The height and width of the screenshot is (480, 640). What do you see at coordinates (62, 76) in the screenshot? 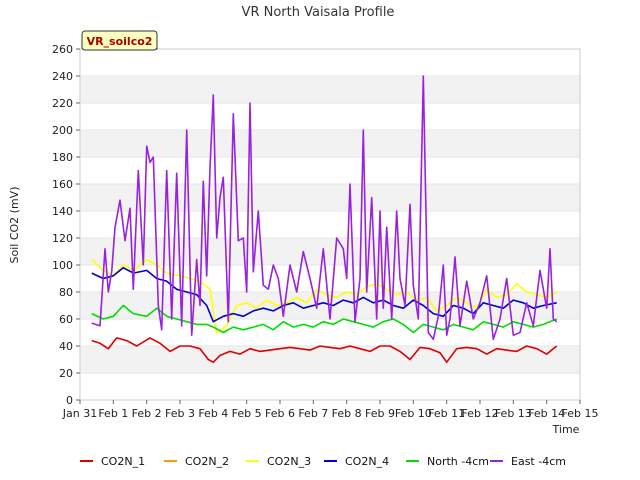
I see `y-tick-label: 240` at bounding box center [62, 76].